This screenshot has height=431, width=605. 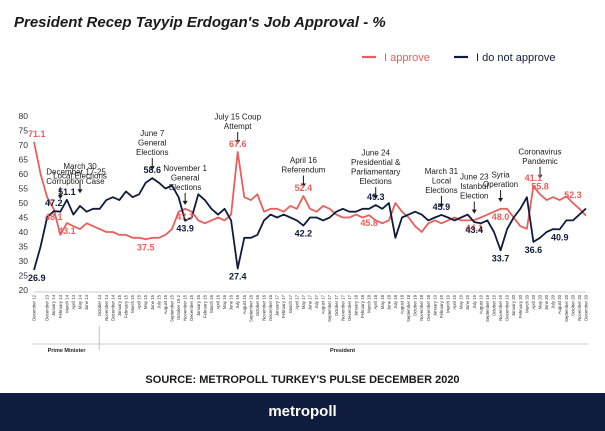 I want to click on event-annotation-text: Syria, so click(x=500, y=175).